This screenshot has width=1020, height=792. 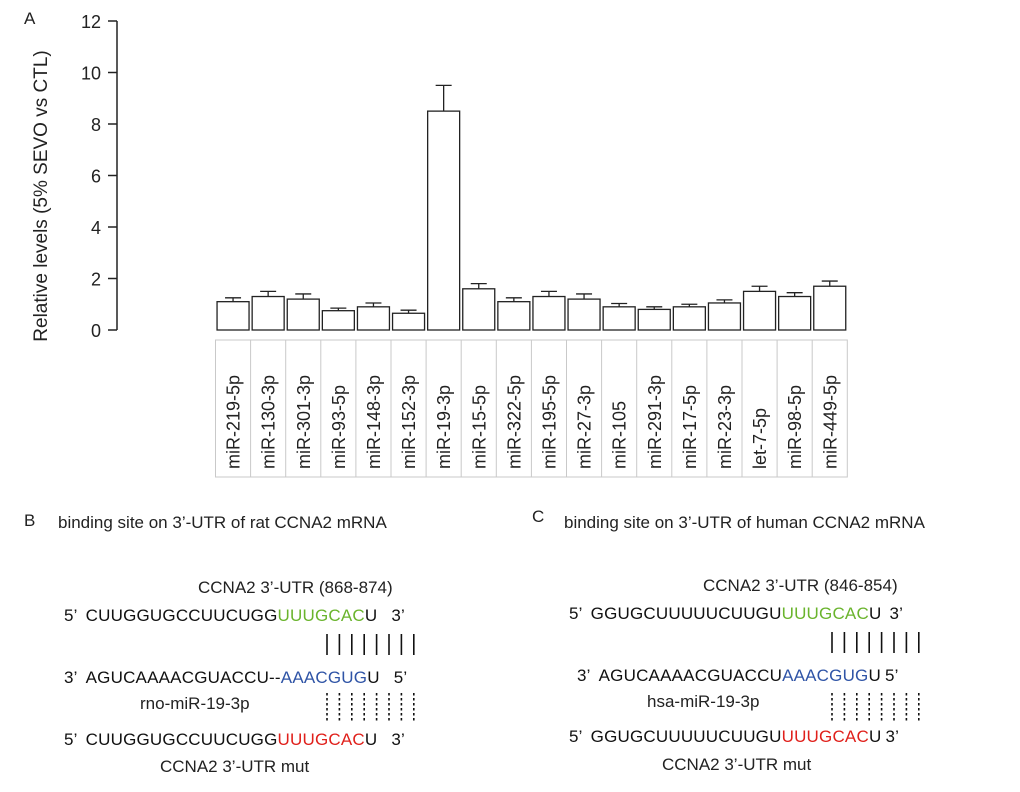 What do you see at coordinates (374, 422) in the screenshot?
I see `category-label: miR-148-3p` at bounding box center [374, 422].